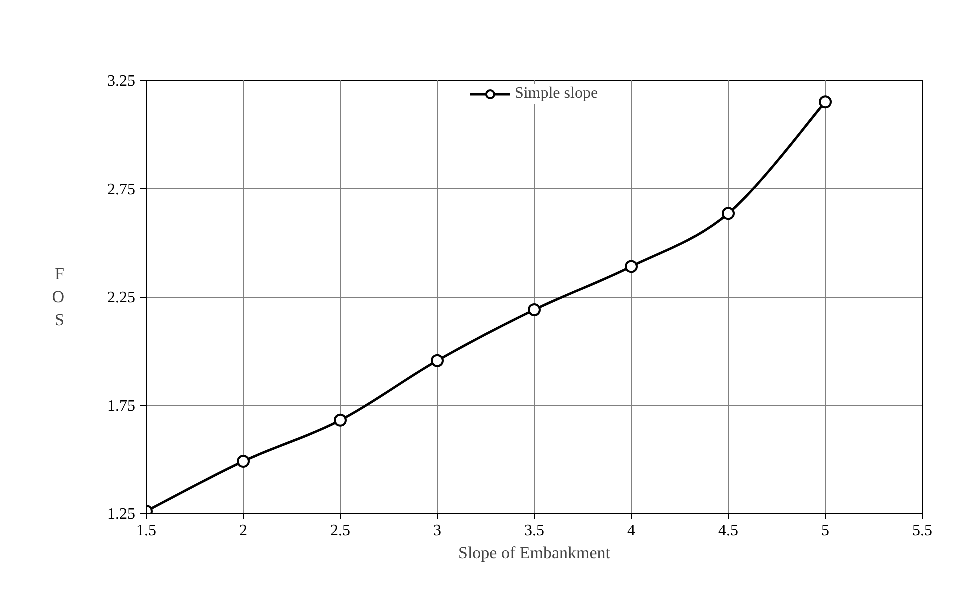  I want to click on legend-label: Simple slope, so click(556, 94).